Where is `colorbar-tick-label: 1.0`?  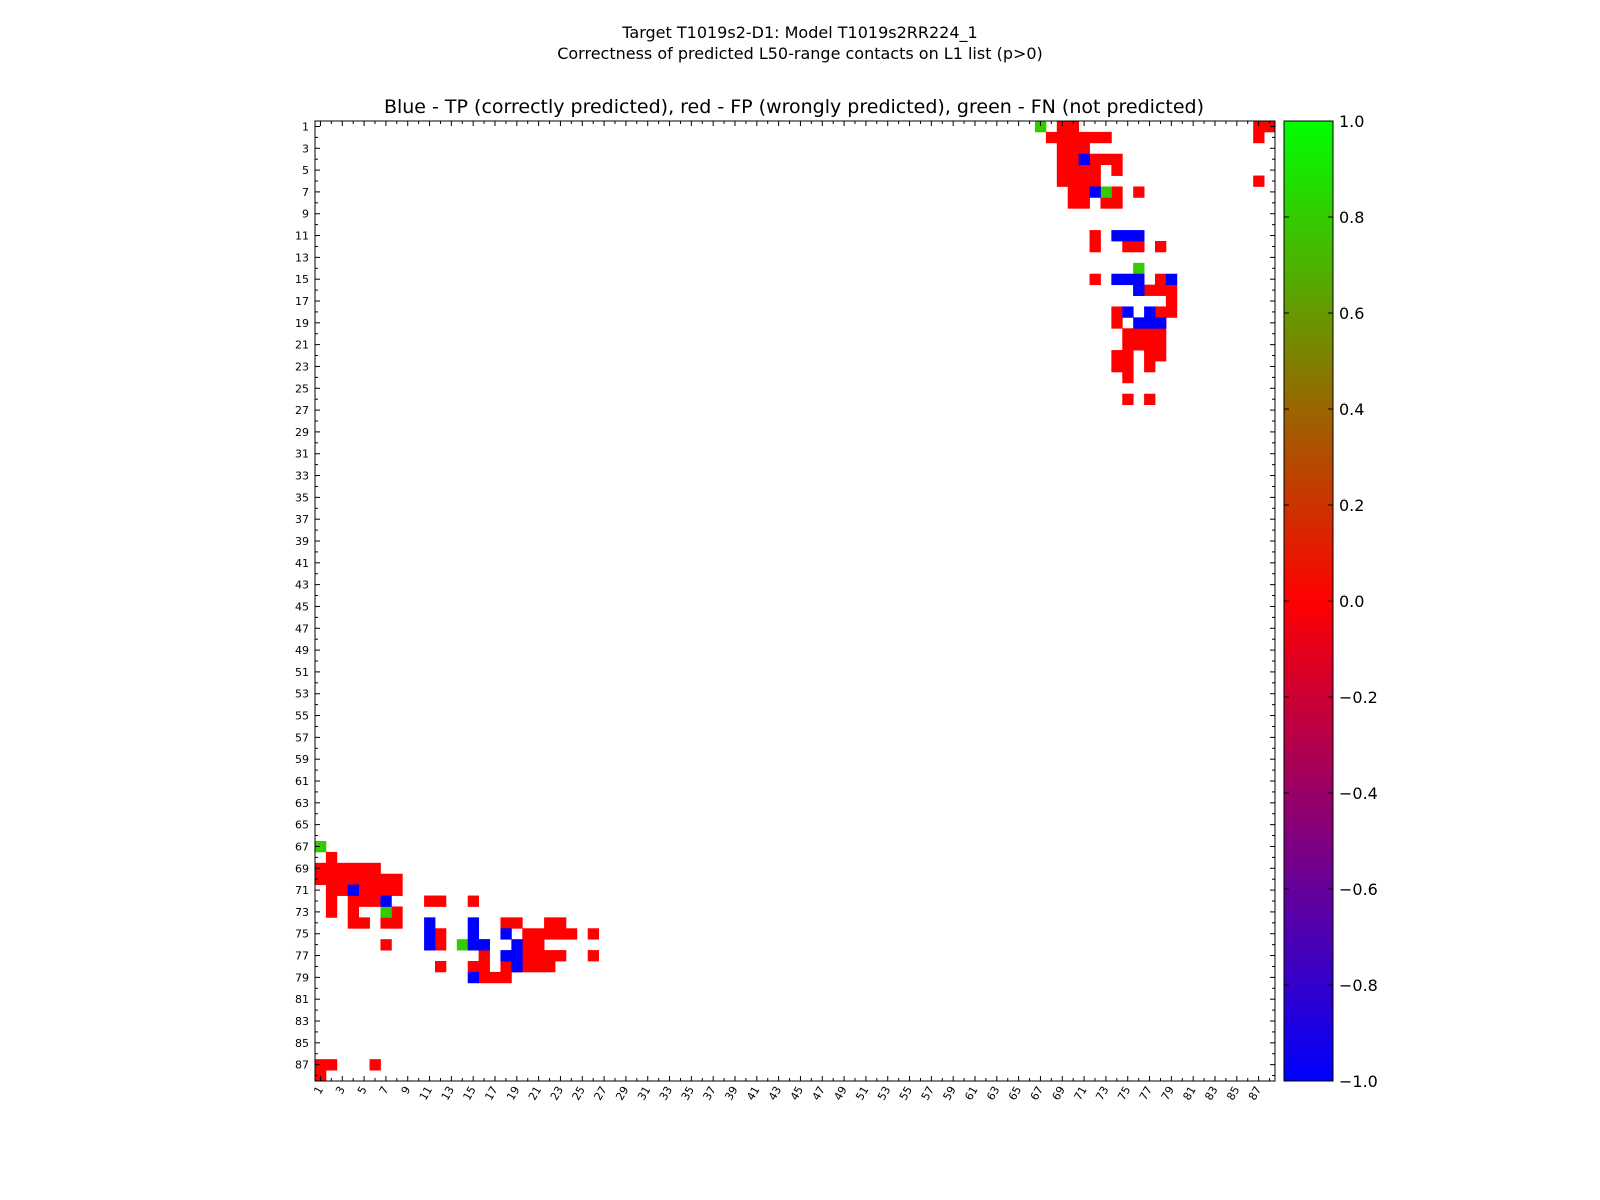 colorbar-tick-label: 1.0 is located at coordinates (1351, 121).